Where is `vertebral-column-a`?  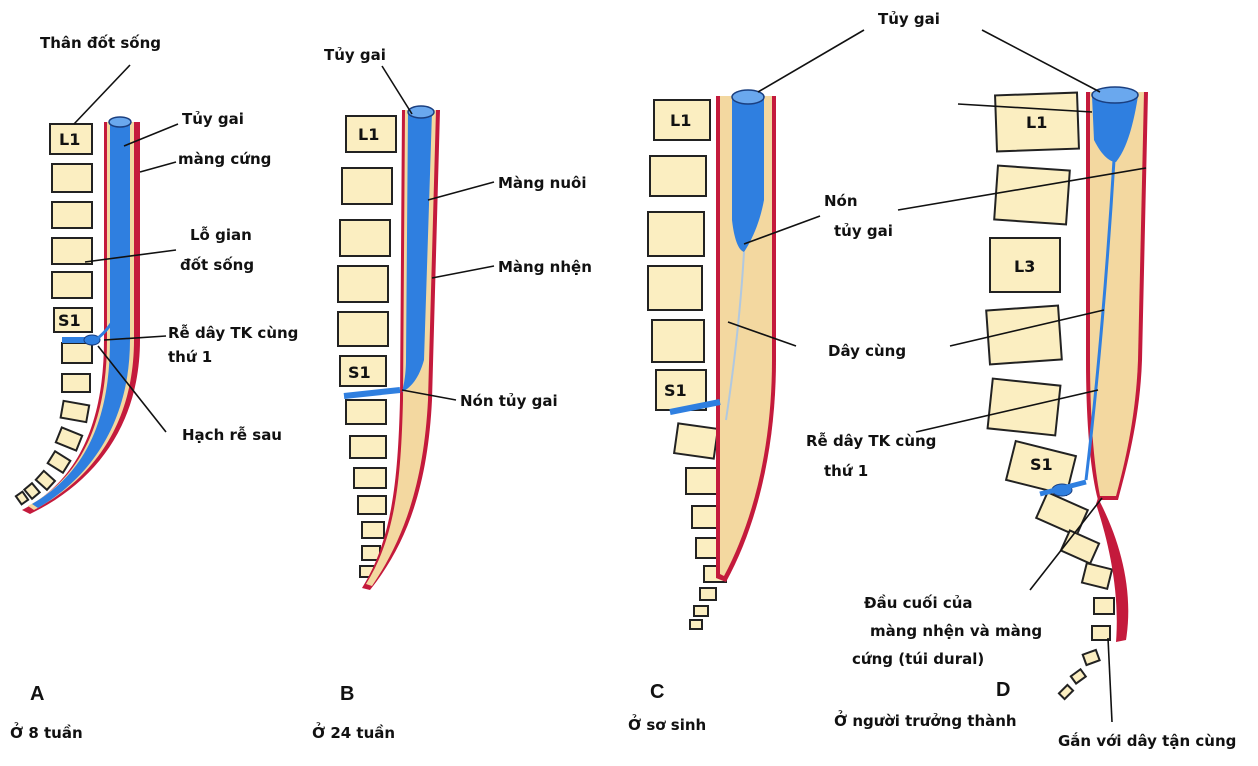
vertebral-column-a is located at coordinates (53, 314).